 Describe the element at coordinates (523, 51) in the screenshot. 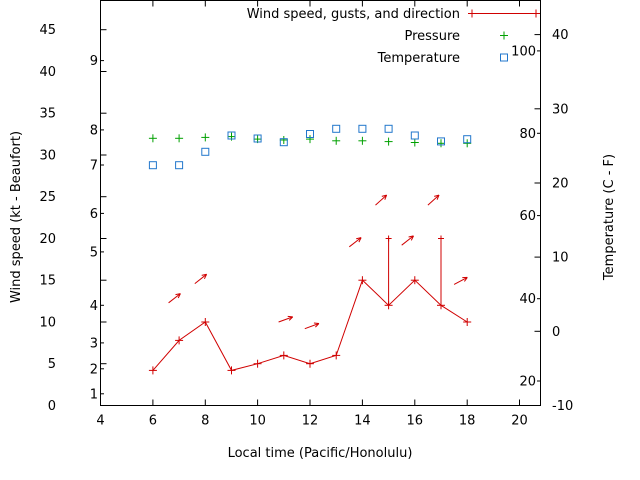

I see `fahrenheit-label: 100` at that location.